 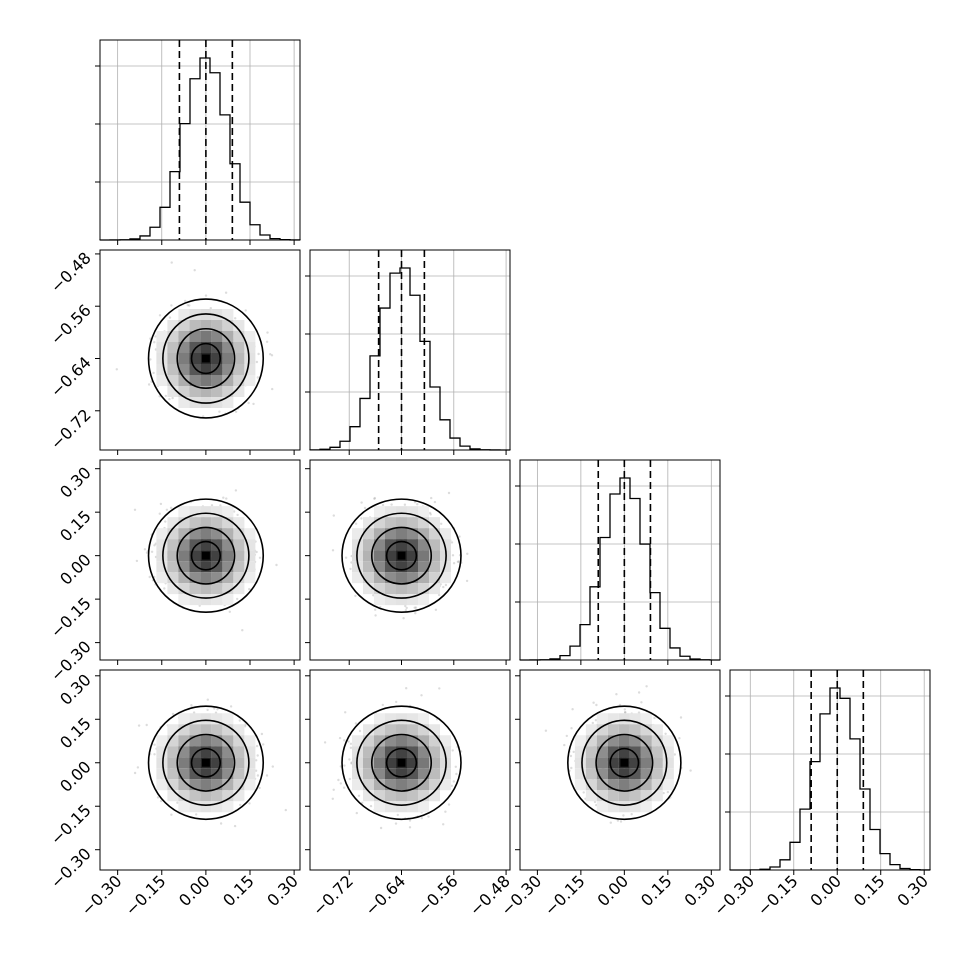 I want to click on x-tick-label: 0.30, so click(x=282, y=890).